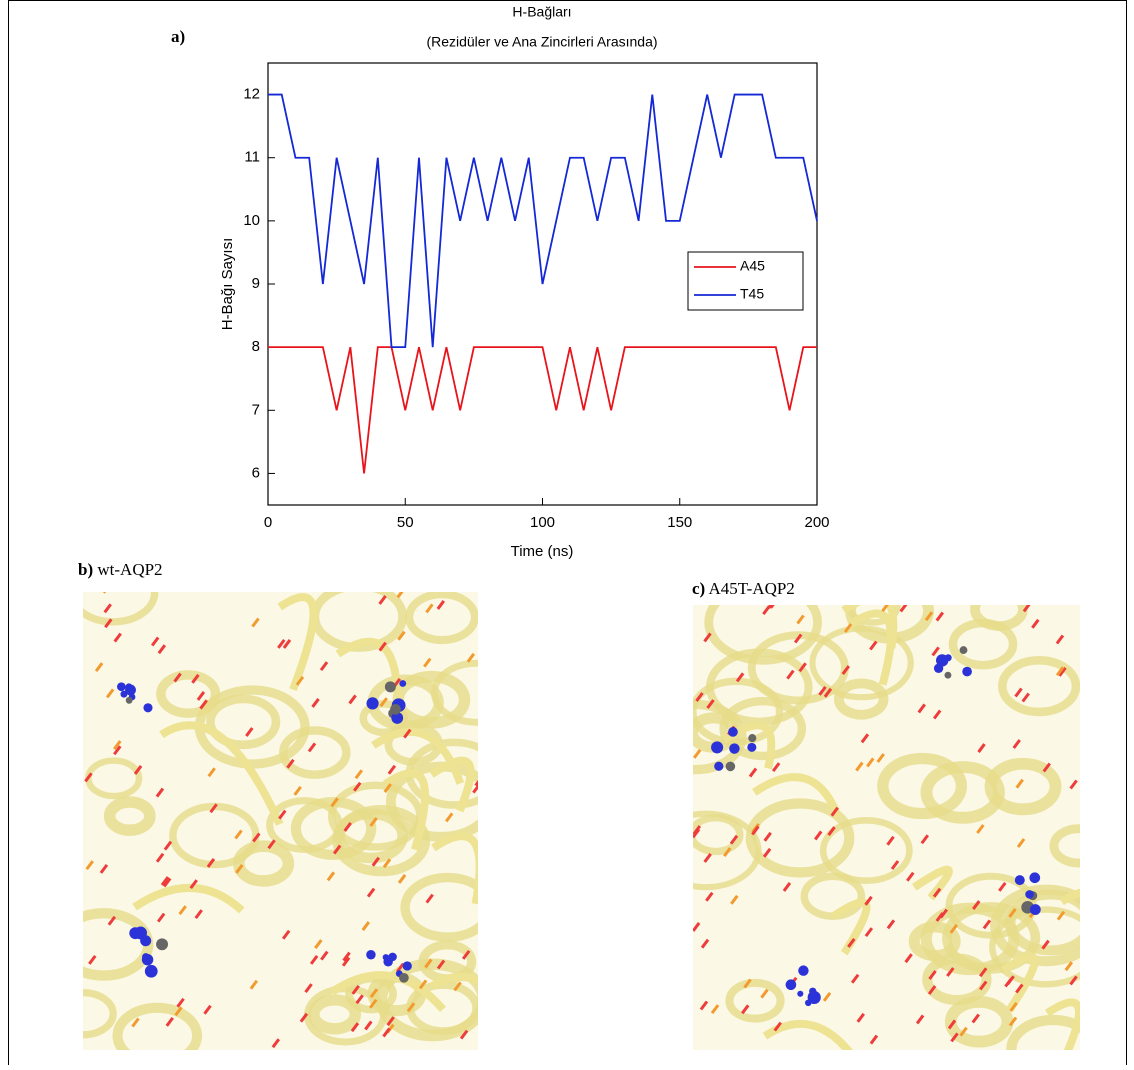 This screenshot has height=1070, width=1134. What do you see at coordinates (120, 569) in the screenshot?
I see `panel-label: b) wt-AQP2` at bounding box center [120, 569].